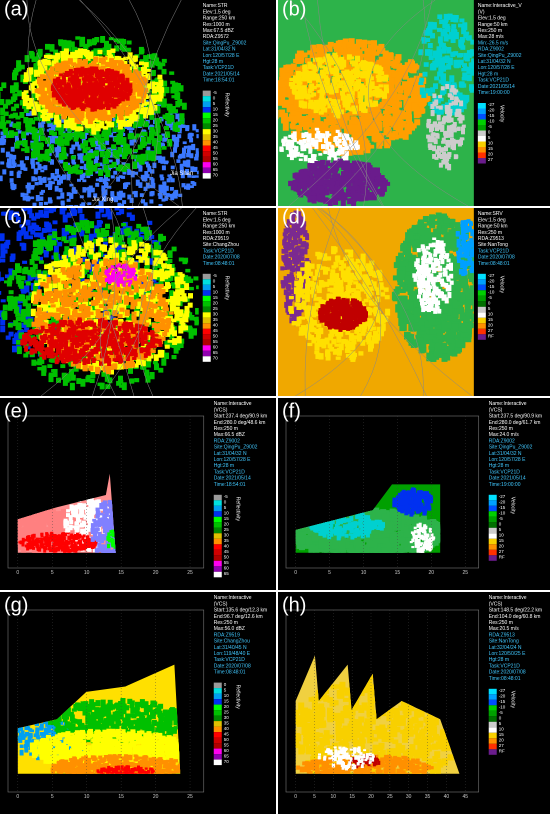 Image resolution: width=550 pixels, height=814 pixels. Describe the element at coordinates (352, 797) in the screenshot. I see `axis-tick-label: 15` at that location.